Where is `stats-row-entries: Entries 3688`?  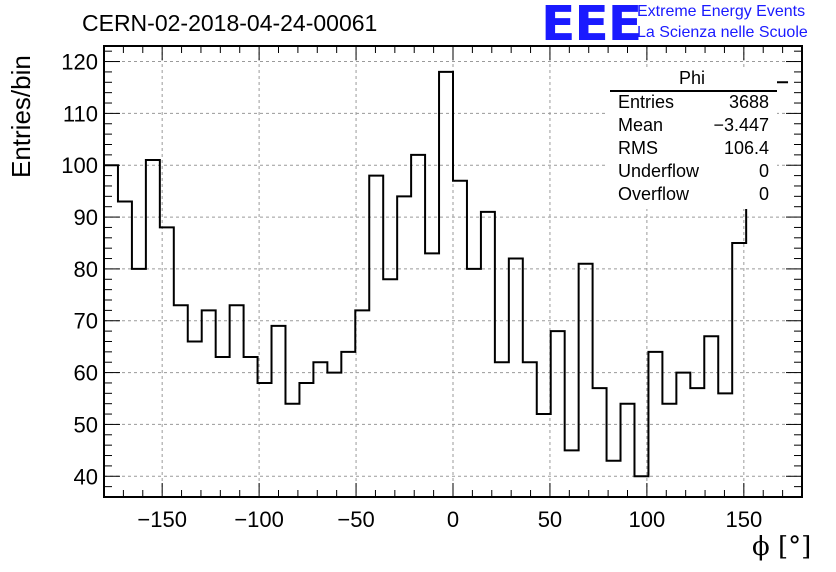 stats-row-entries: Entries 3688 is located at coordinates (693, 103).